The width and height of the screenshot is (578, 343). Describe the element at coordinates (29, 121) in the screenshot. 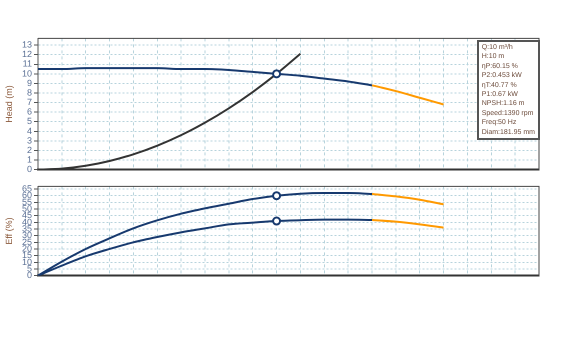

I see `y-tick-label: 5` at that location.